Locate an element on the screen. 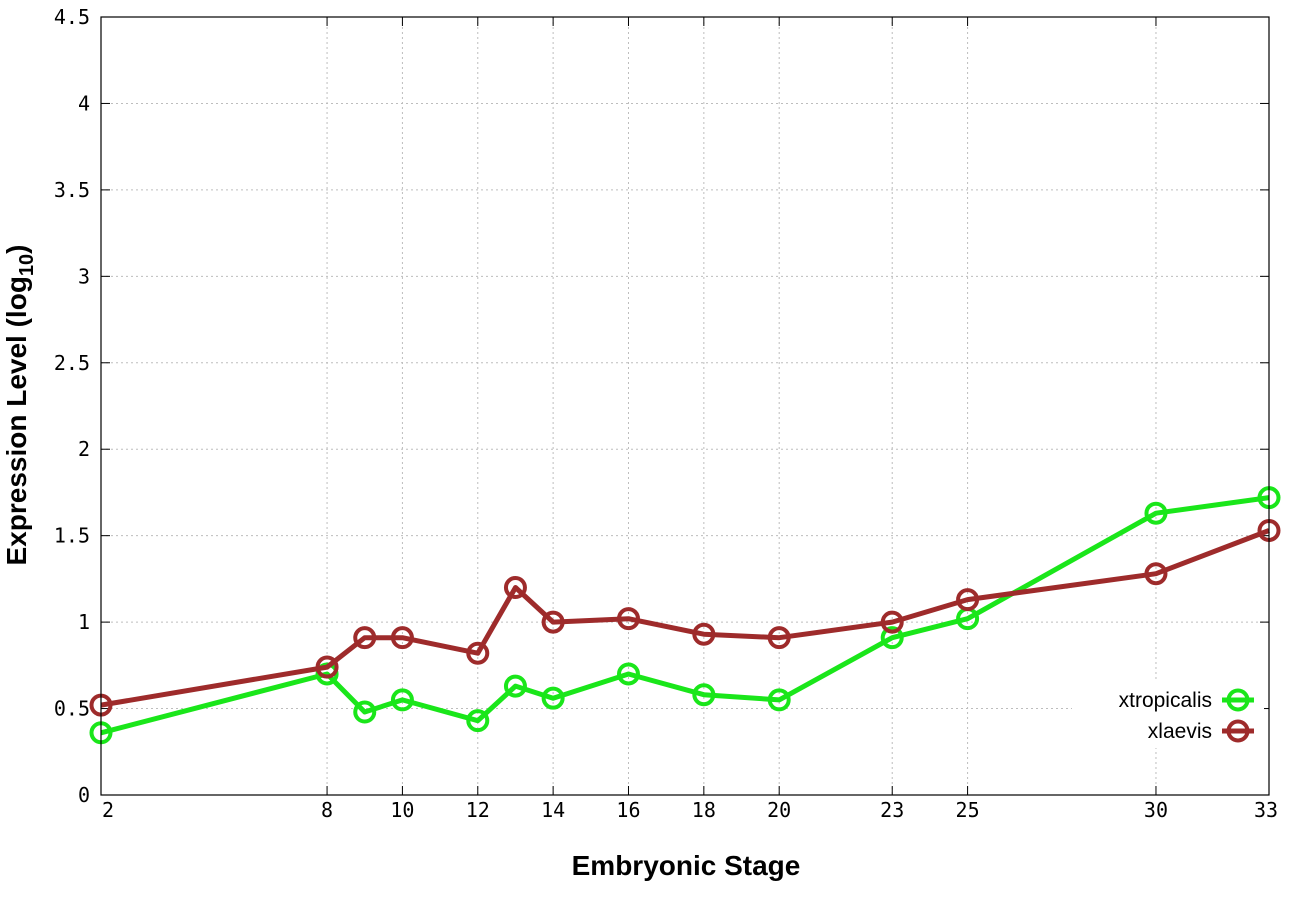  y-tick-label: 3.5 is located at coordinates (72, 190).